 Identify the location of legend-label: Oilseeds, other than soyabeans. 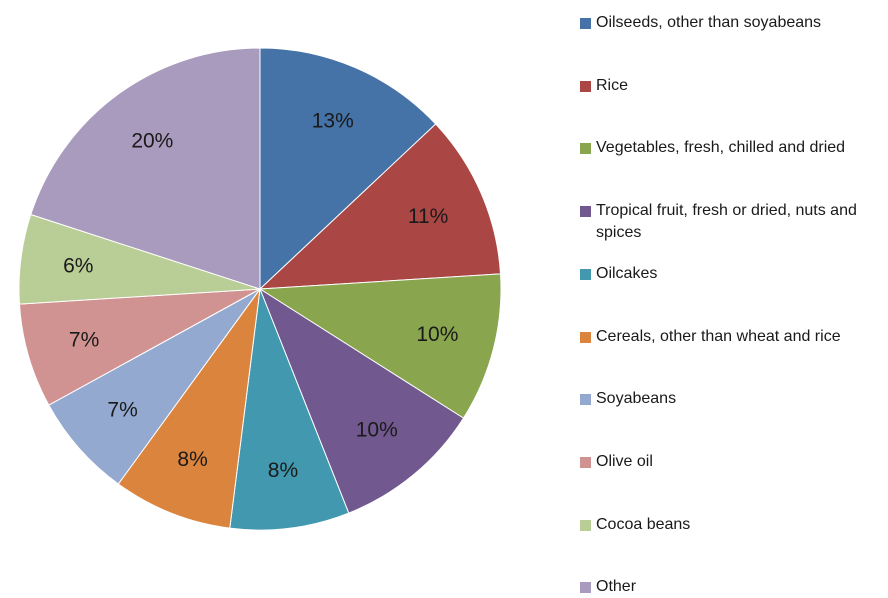
(709, 22).